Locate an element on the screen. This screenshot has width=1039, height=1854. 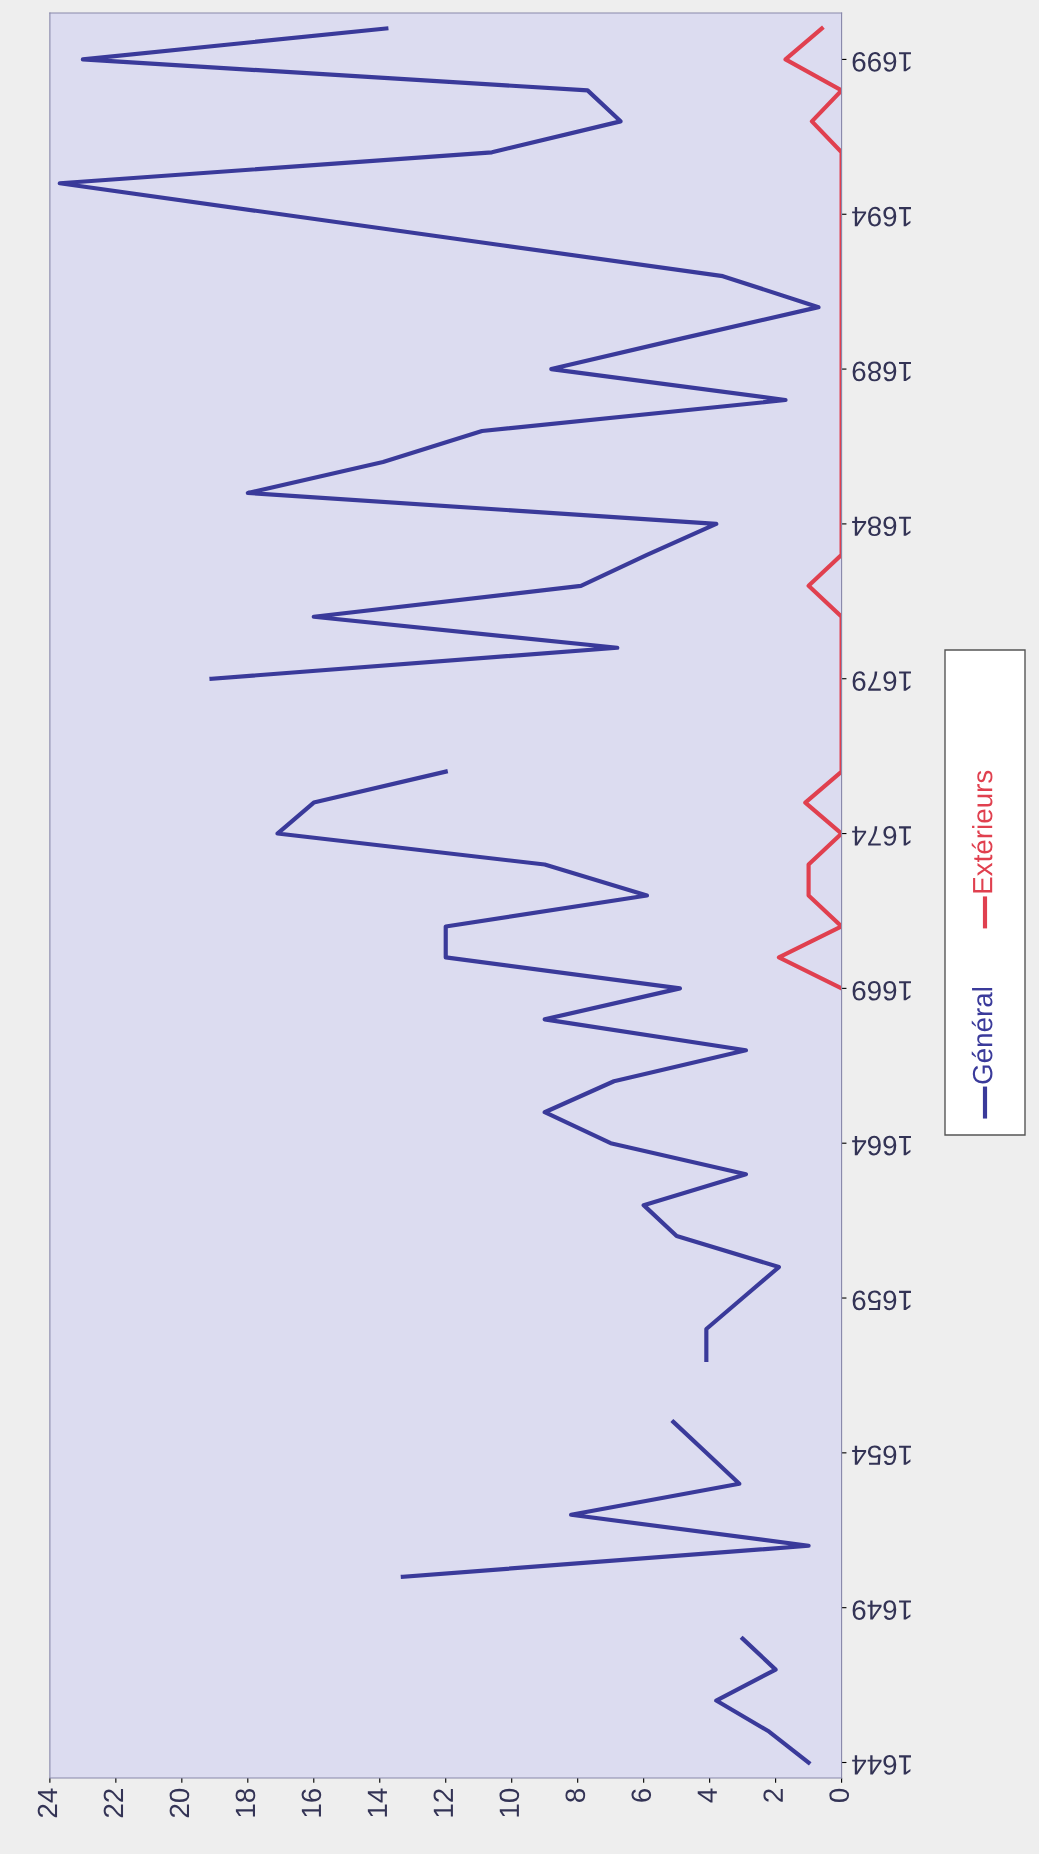
x-tick-label: 4 is located at coordinates (707, 1795).